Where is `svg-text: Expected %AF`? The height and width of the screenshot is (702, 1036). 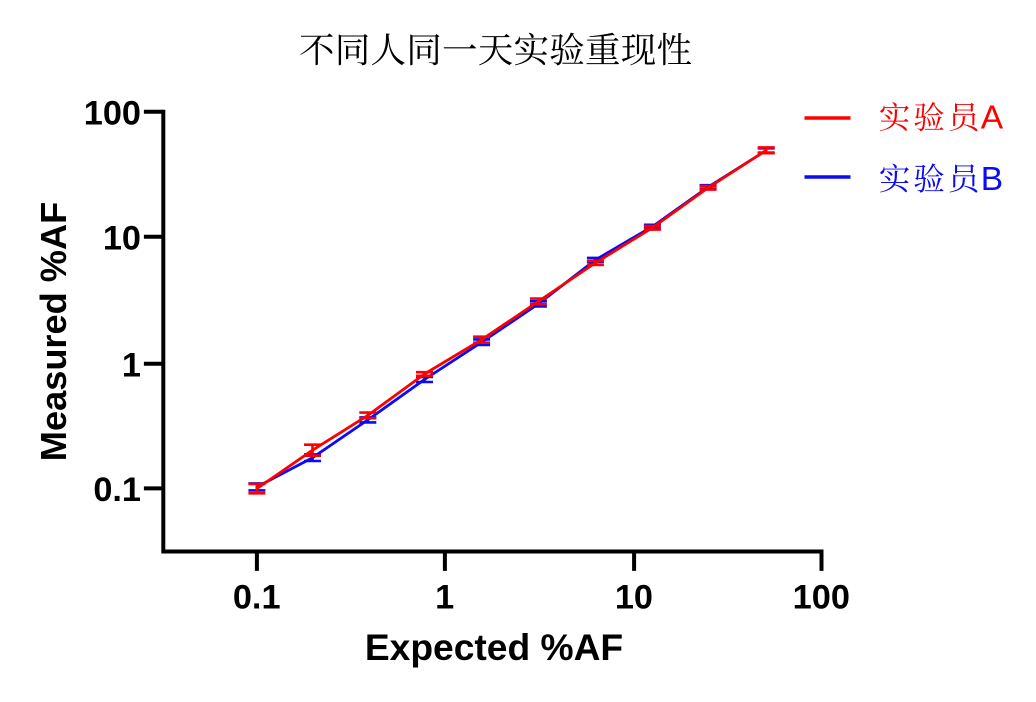 svg-text: Expected %AF is located at coordinates (494, 647).